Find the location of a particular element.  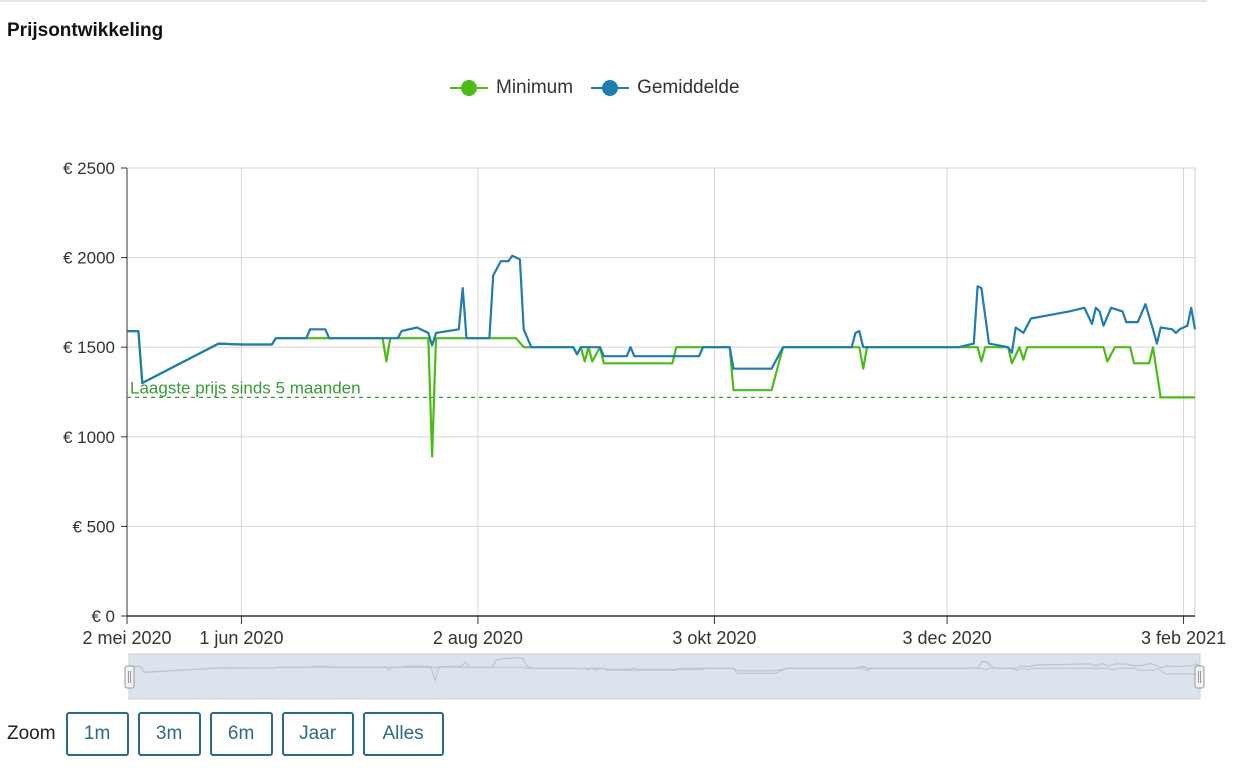

x-tick-label: 2 aug 2020 is located at coordinates (478, 638).